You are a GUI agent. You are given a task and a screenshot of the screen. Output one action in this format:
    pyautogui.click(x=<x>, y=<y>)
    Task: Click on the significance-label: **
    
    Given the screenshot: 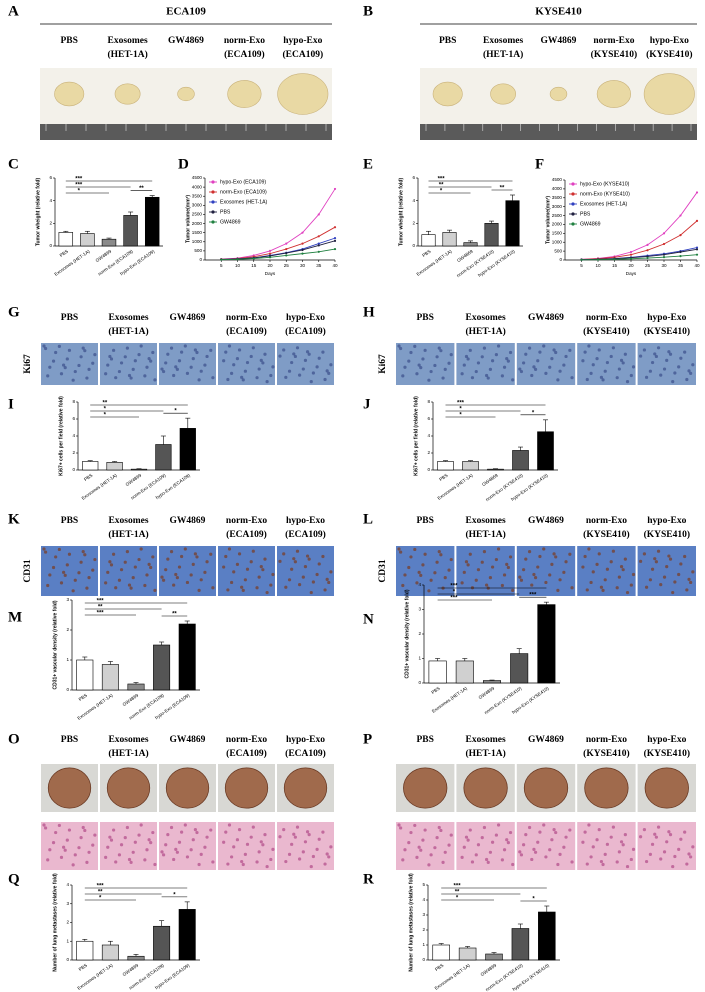 What is the action you would take?
    pyautogui.click(x=457, y=893)
    